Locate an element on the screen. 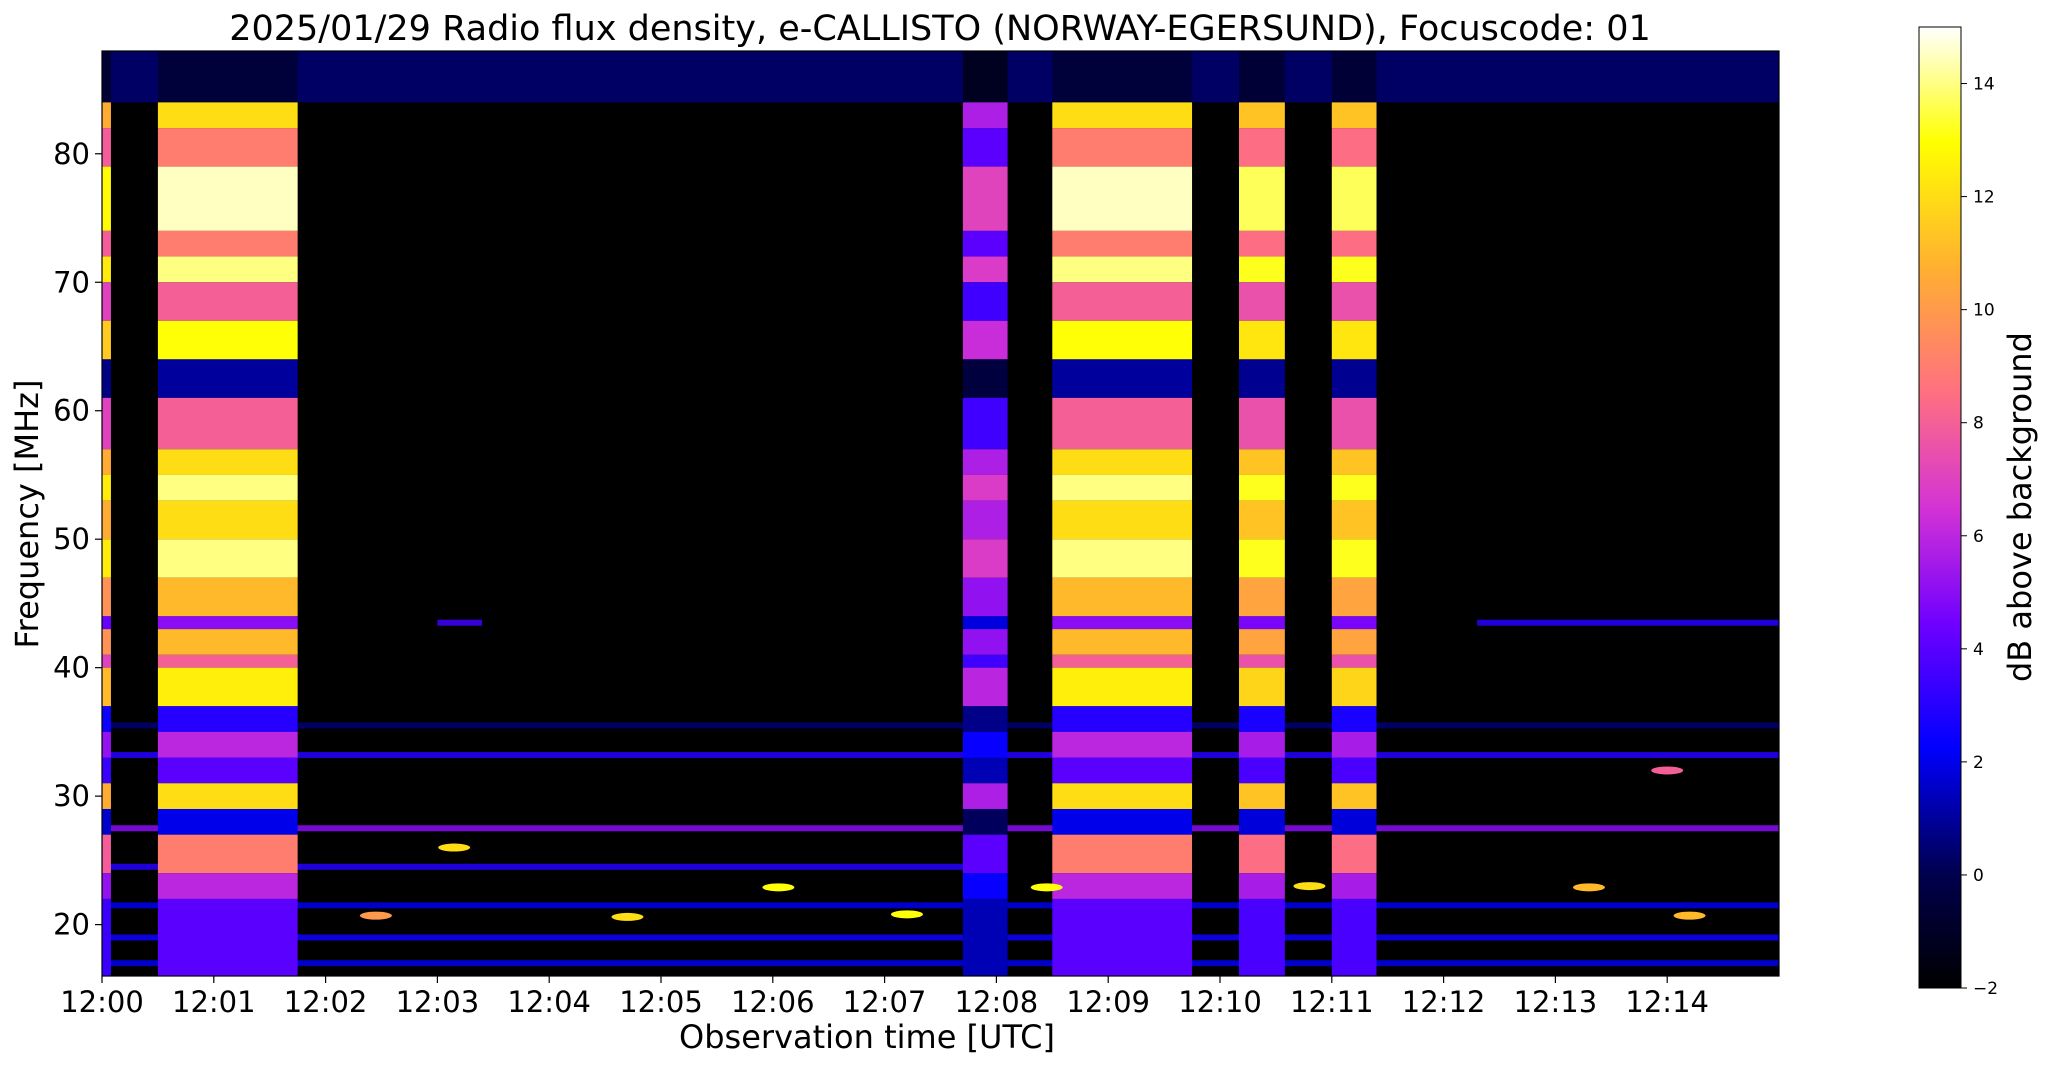  x-tick-label: 12:14 is located at coordinates (1667, 1002).